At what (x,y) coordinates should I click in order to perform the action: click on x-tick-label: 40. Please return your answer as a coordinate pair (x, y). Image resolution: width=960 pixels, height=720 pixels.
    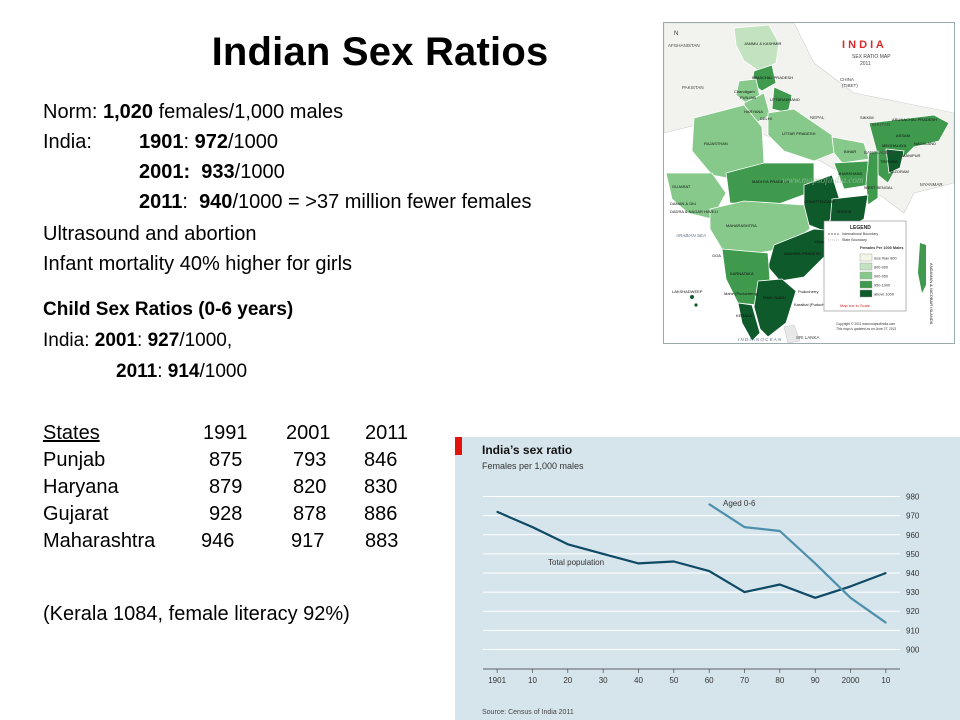
    Looking at the image, I should click on (638, 680).